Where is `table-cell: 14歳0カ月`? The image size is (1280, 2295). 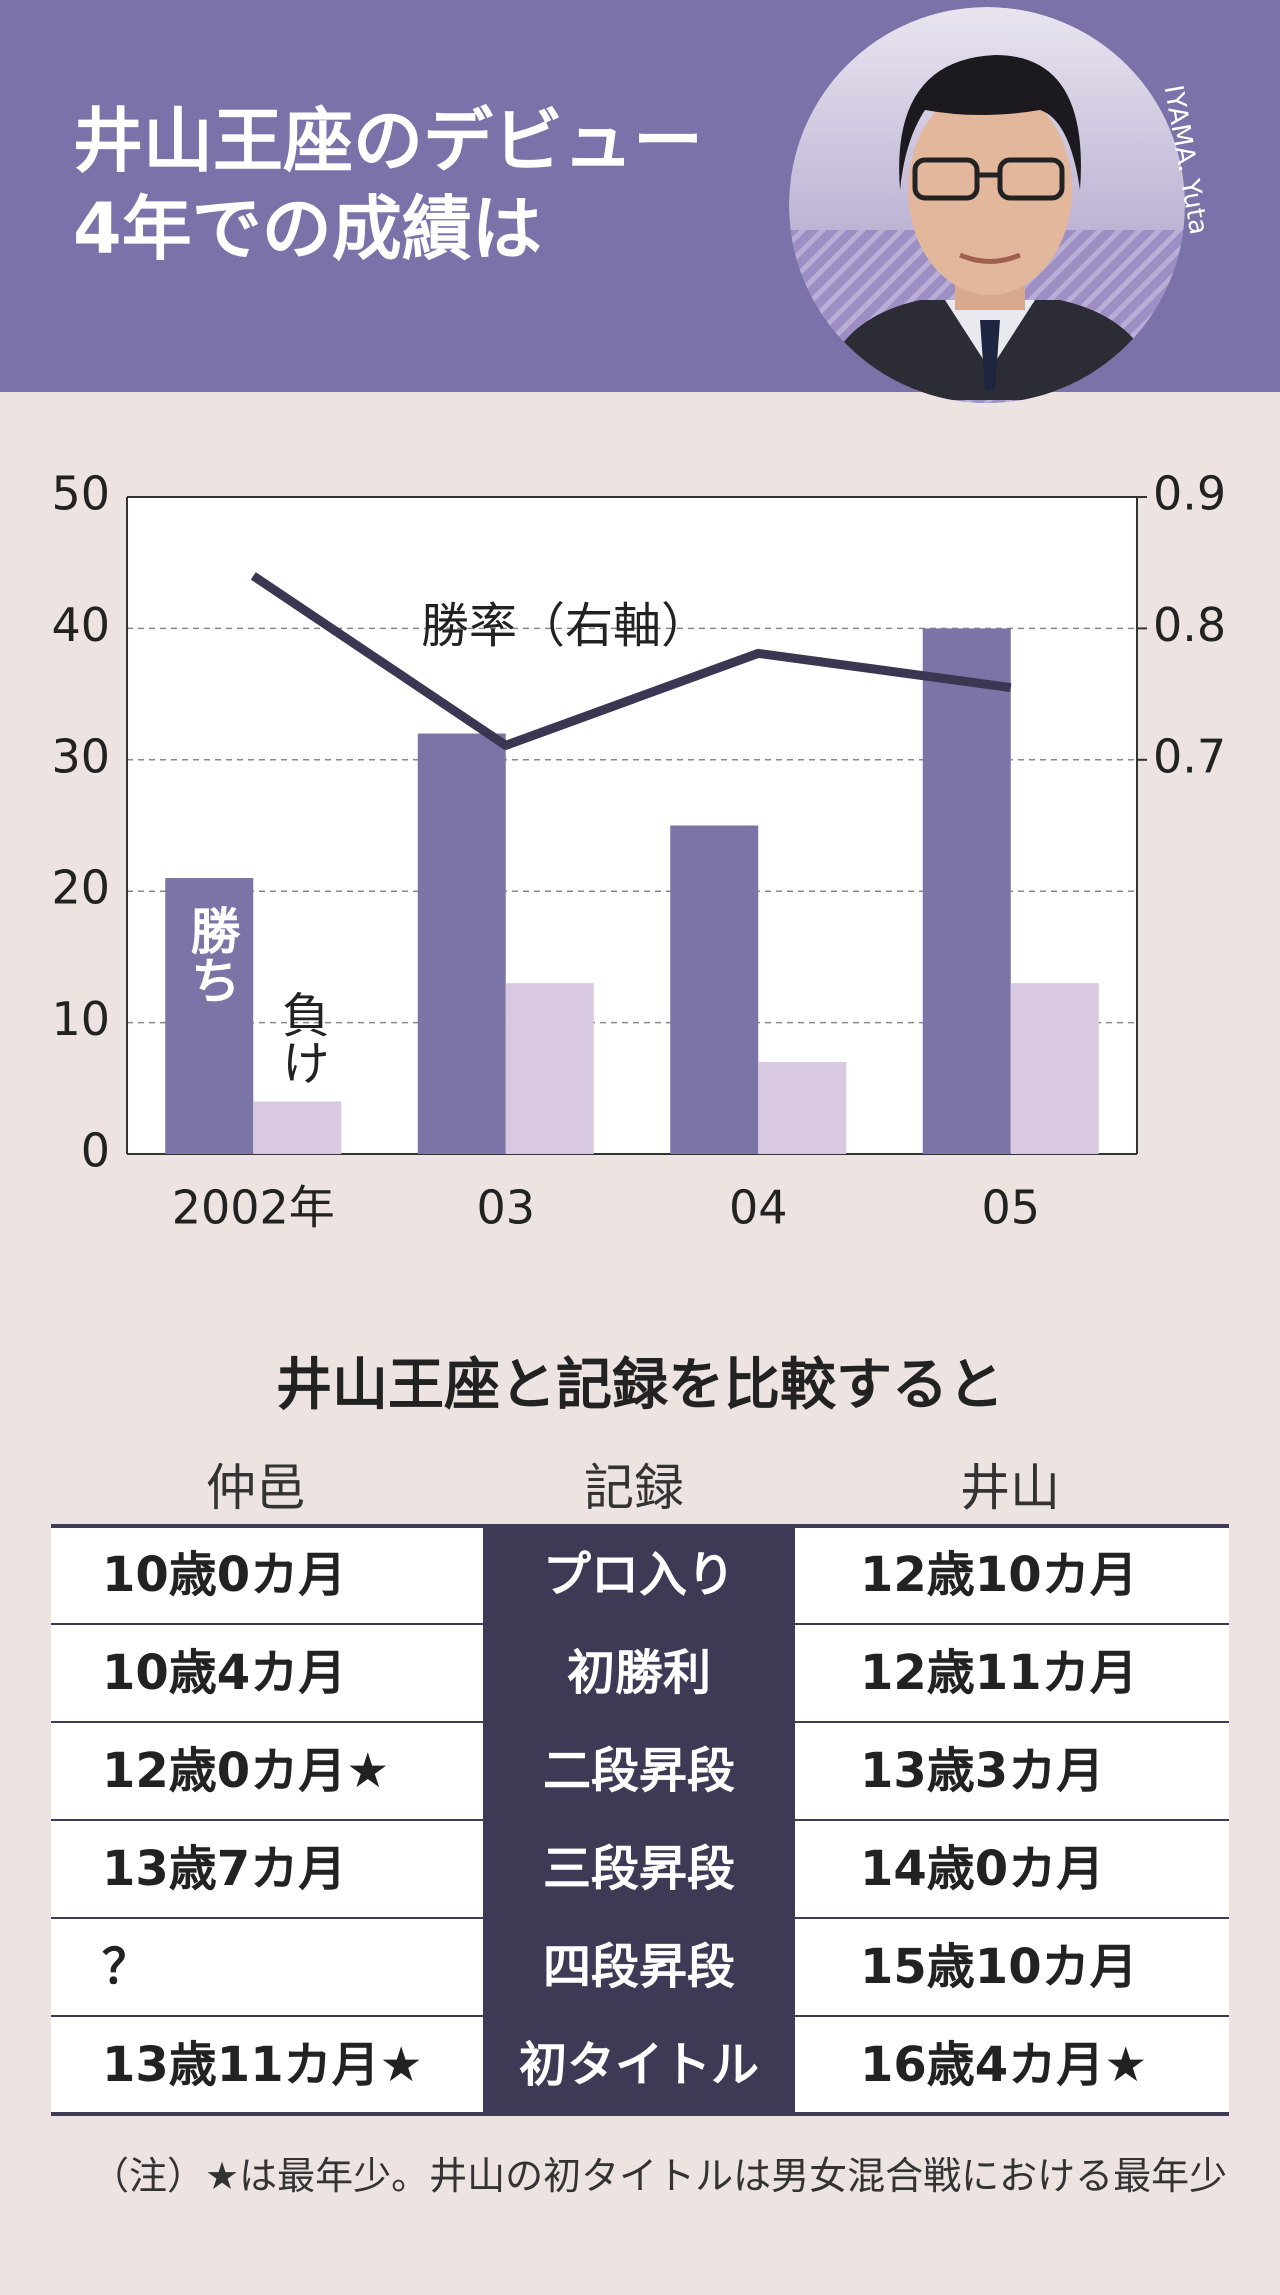
table-cell: 14歳0カ月 is located at coordinates (982, 1869).